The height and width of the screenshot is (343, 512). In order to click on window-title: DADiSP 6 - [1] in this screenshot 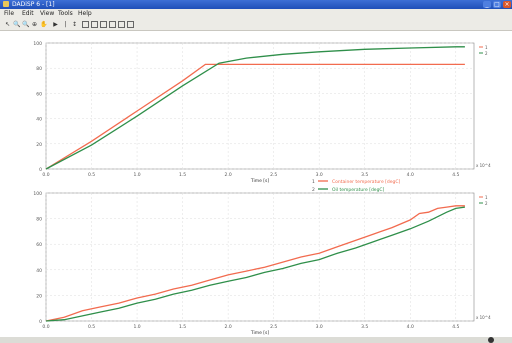, I will do `click(33, 4)`.